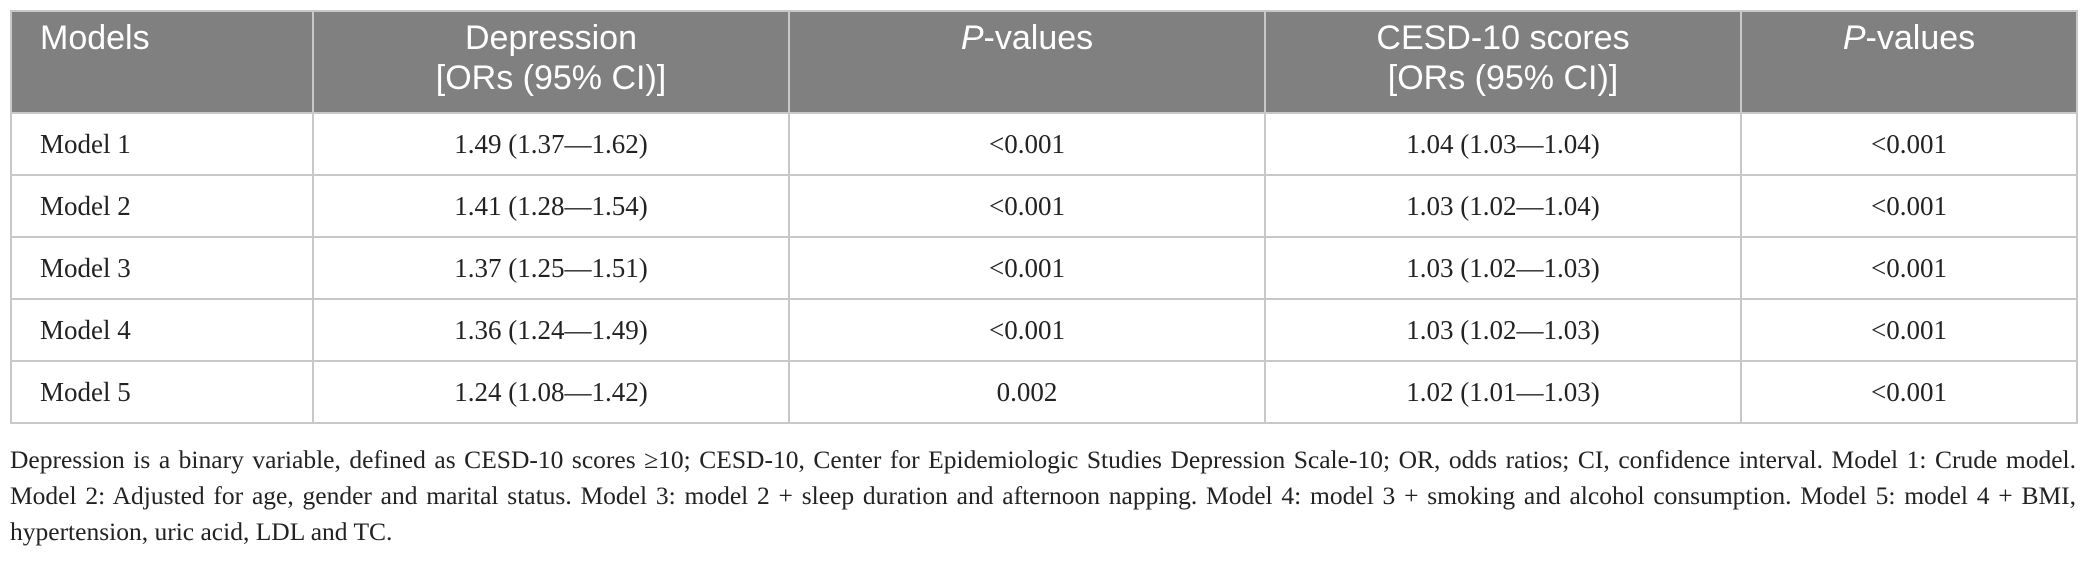 This screenshot has height=561, width=2088. Describe the element at coordinates (1503, 78) in the screenshot. I see `header-cesd-subtitle: [ORs (95% CI)]` at that location.